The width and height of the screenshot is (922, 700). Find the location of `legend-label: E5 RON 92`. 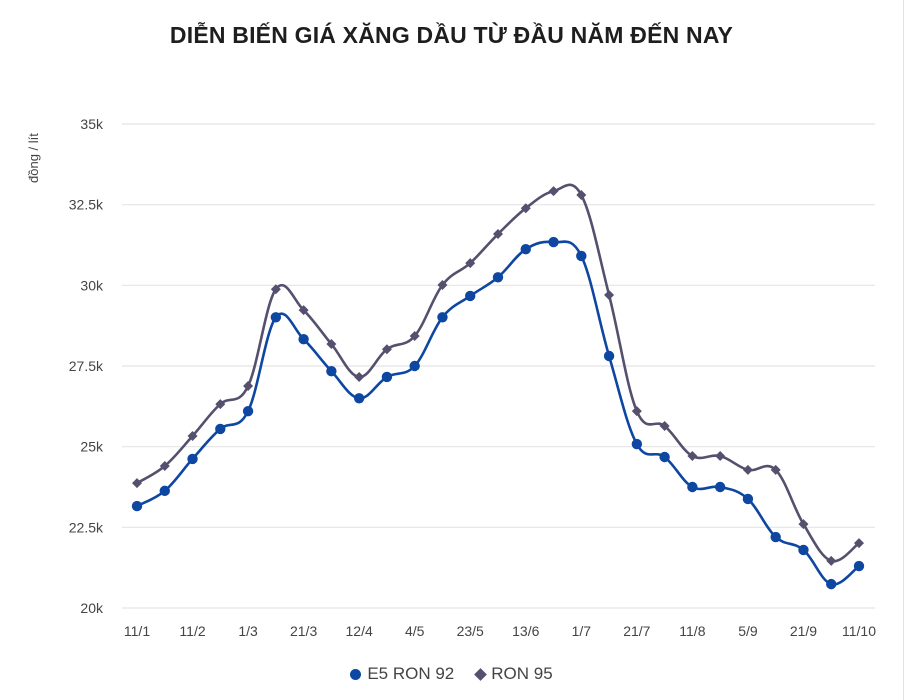

legend-label: E5 RON 92 is located at coordinates (411, 673).